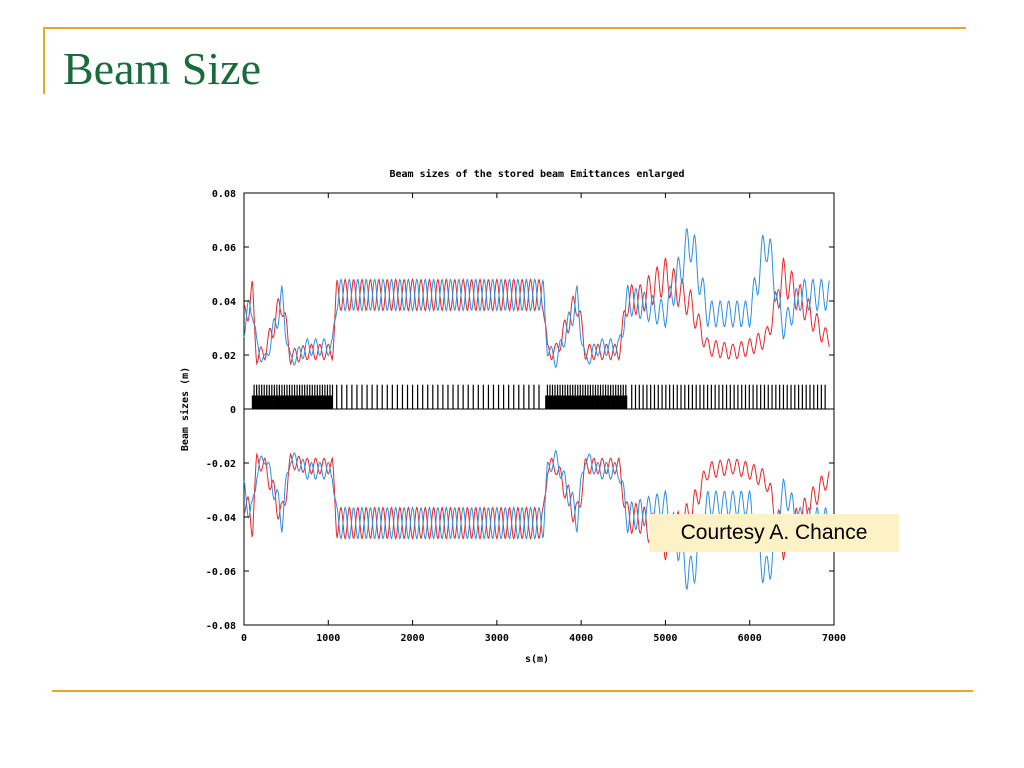  I want to click on x-tick-label: 7000, so click(834, 638).